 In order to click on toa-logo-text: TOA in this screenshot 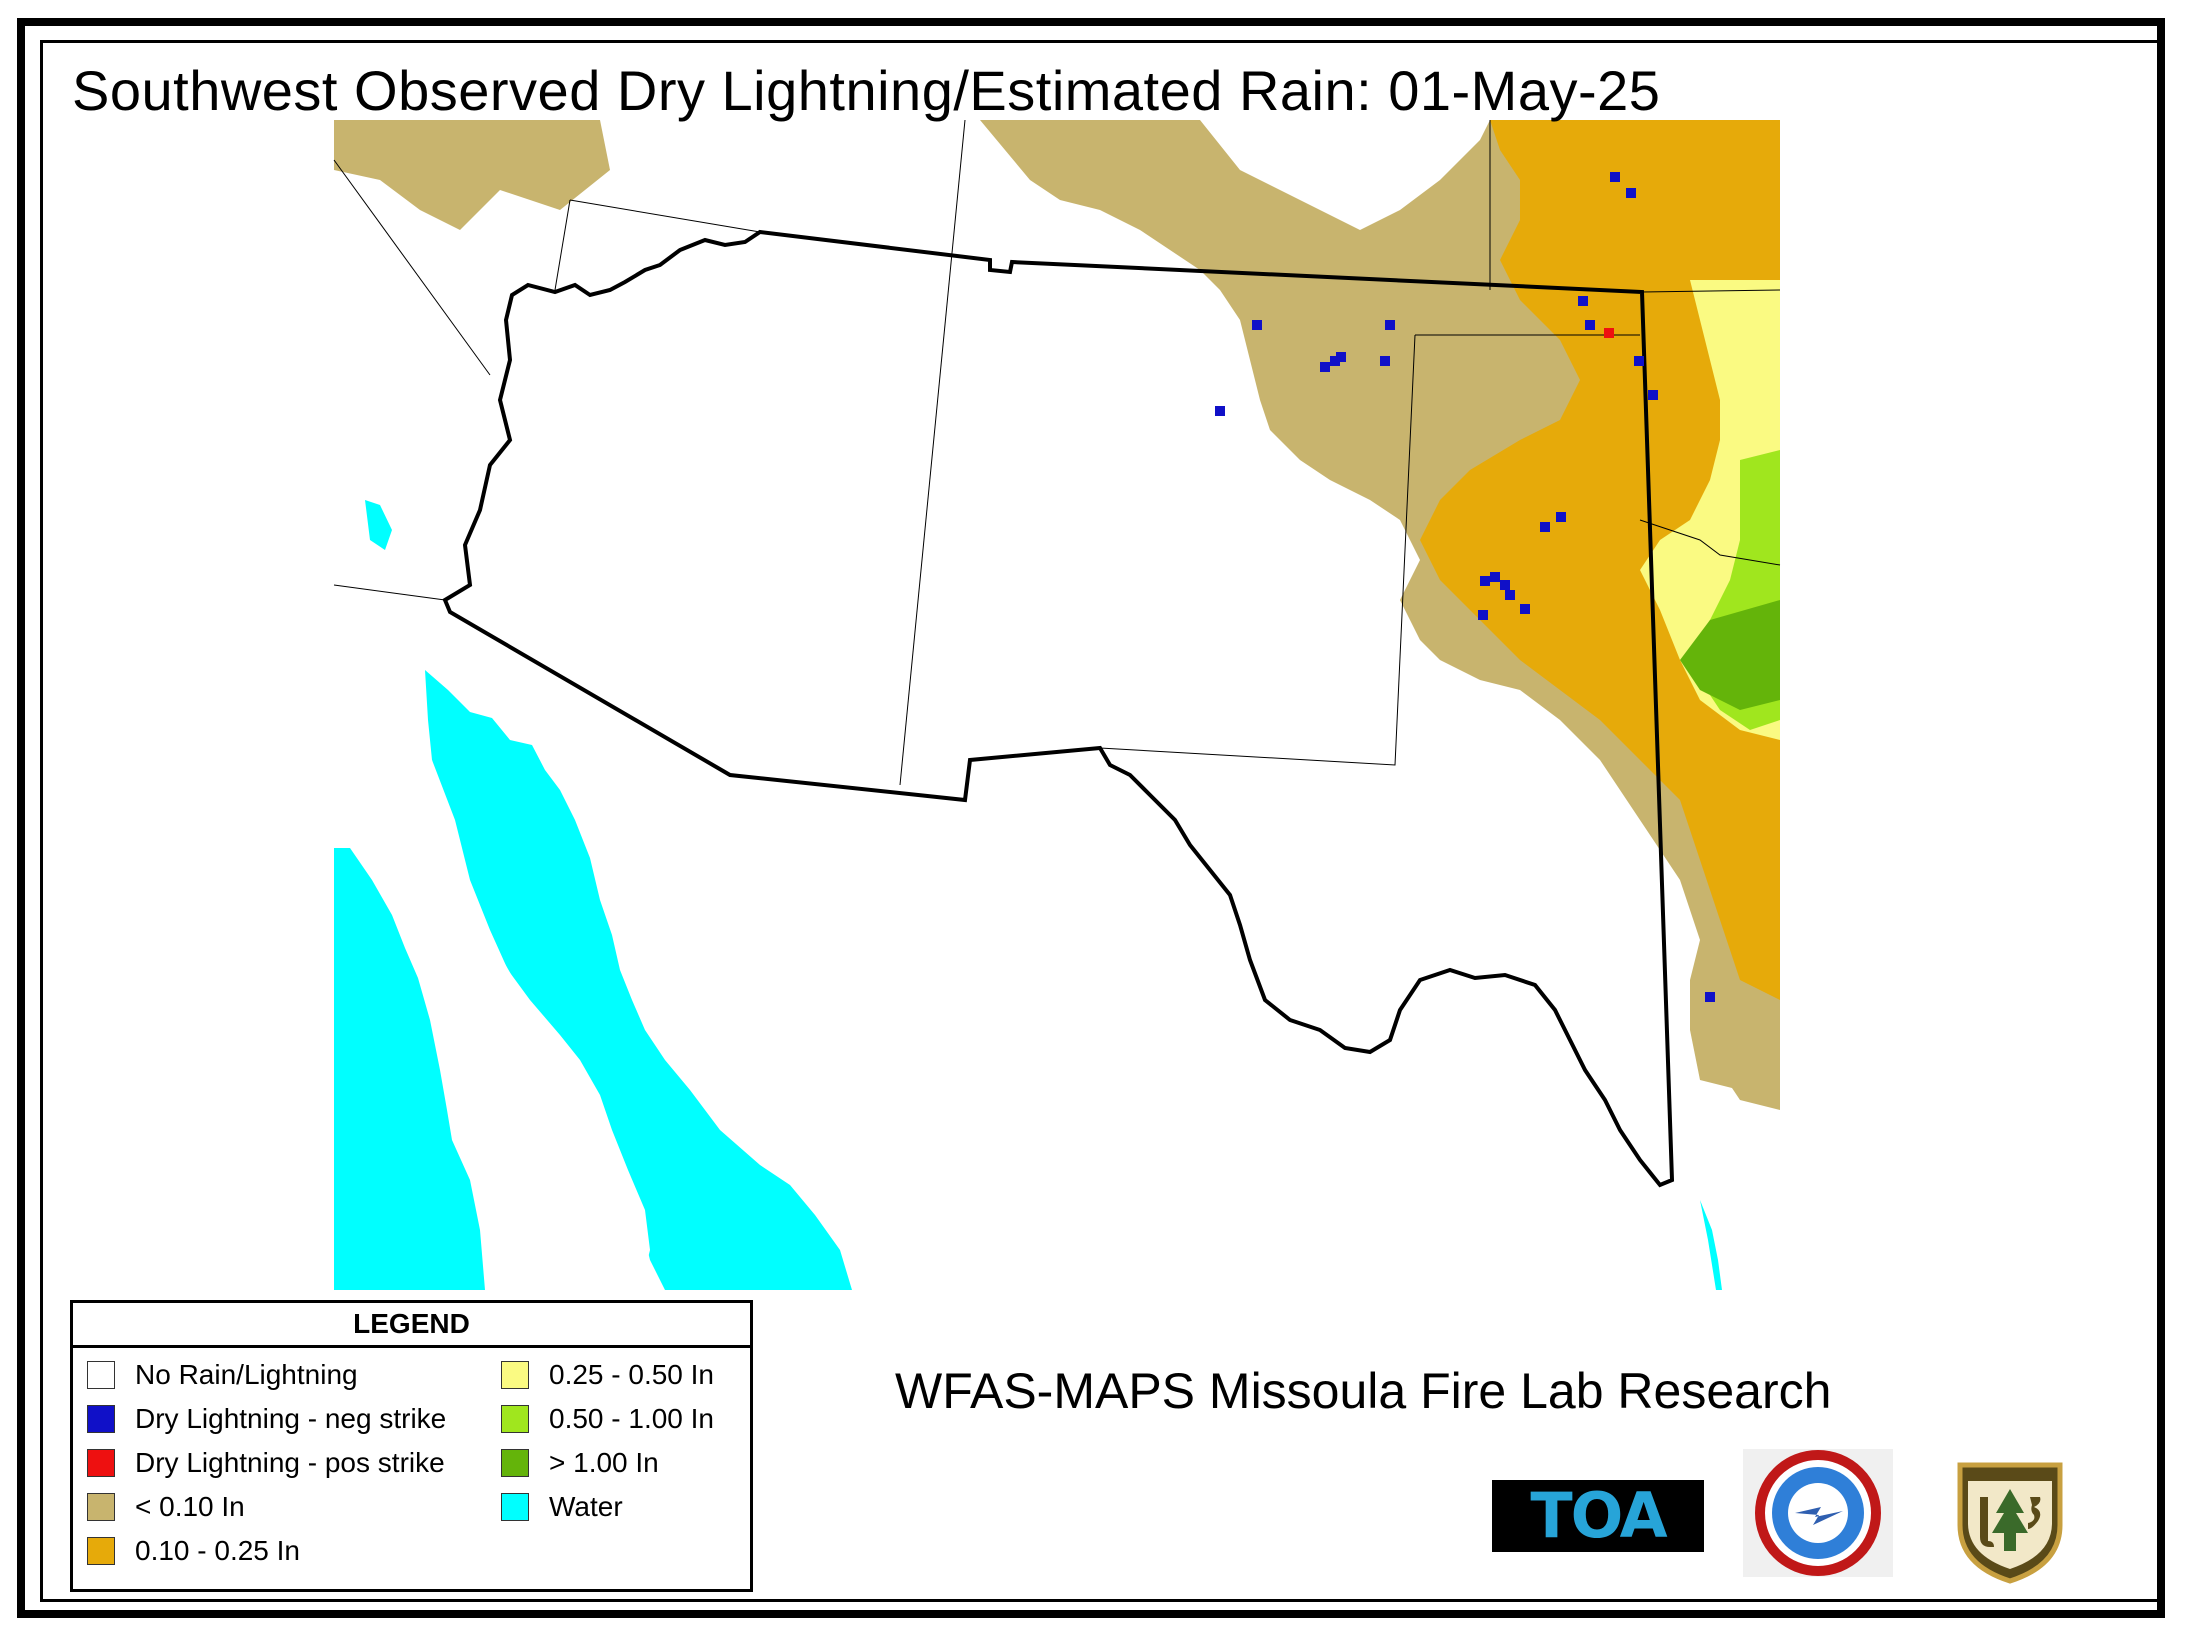, I will do `click(1598, 1515)`.